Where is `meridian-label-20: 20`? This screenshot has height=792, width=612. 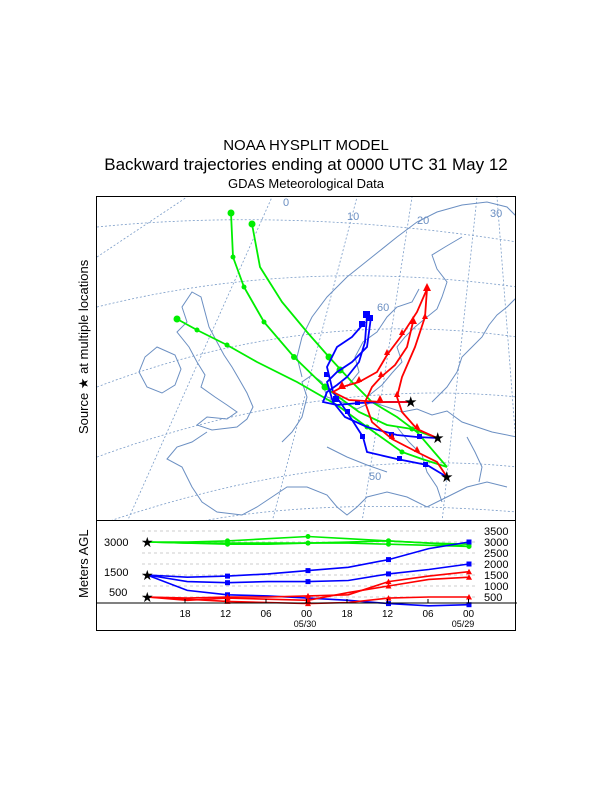
meridian-label-20: 20 is located at coordinates (423, 221).